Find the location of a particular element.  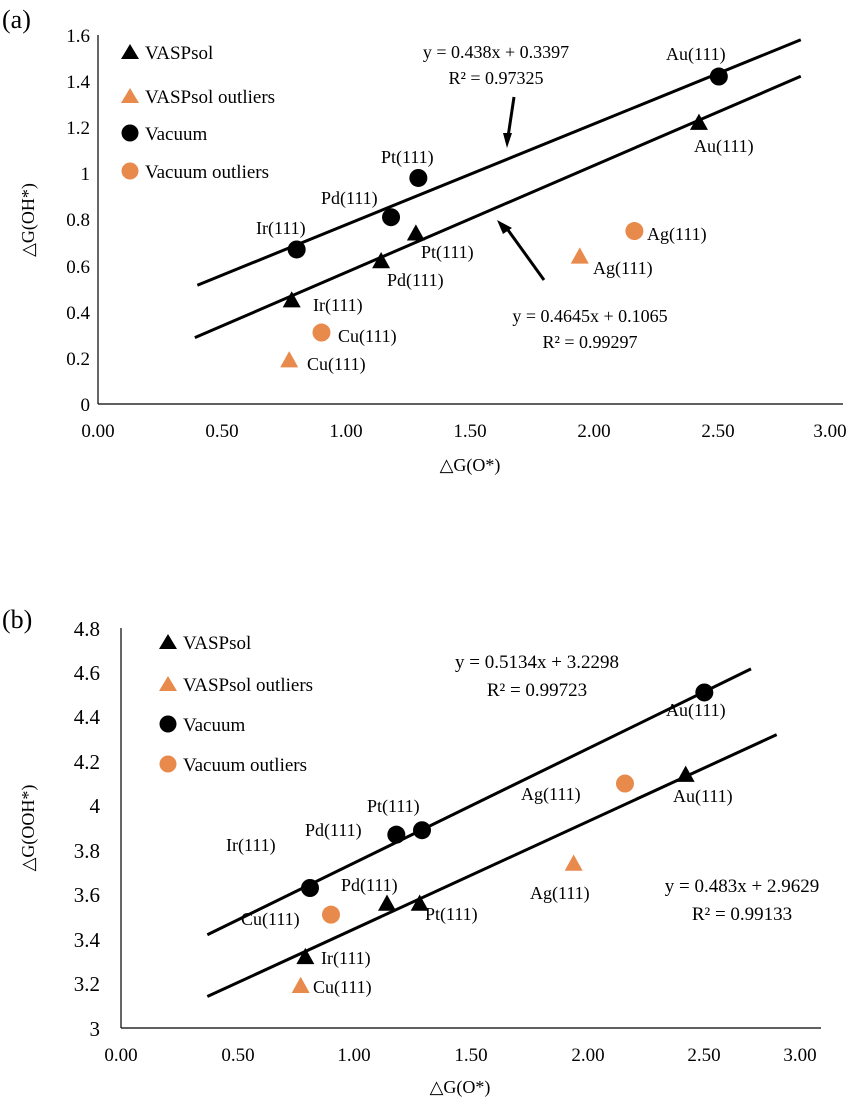

panel-a-y-tick-labels: 0 0.2 0.4 0.6 0.8 1 1.2 1.4 1.6 is located at coordinates (78, 221).